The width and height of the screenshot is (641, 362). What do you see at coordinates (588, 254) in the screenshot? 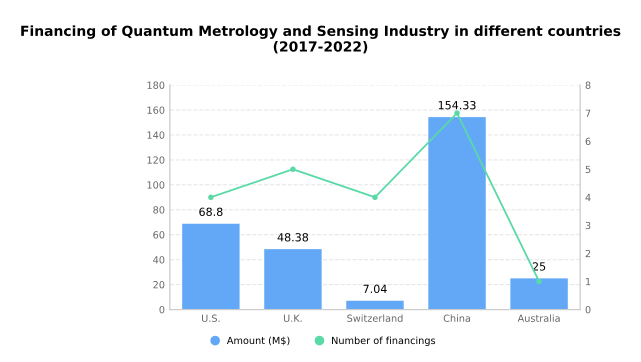
I see `y2-tick-label: 2` at bounding box center [588, 254].